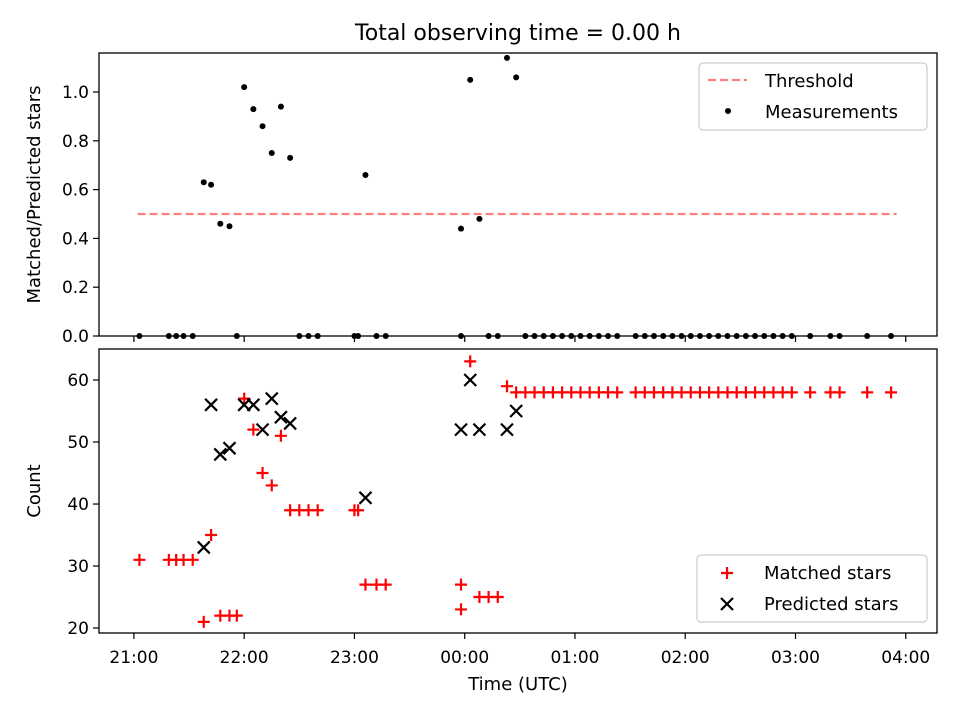  I want to click on y-tick-label: 60, so click(78, 381).